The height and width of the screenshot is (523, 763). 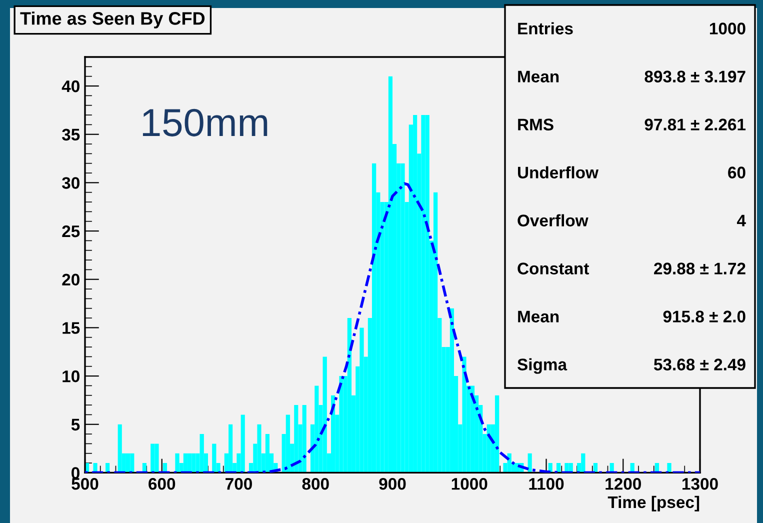 I want to click on x-tick-label: 600, so click(x=162, y=484).